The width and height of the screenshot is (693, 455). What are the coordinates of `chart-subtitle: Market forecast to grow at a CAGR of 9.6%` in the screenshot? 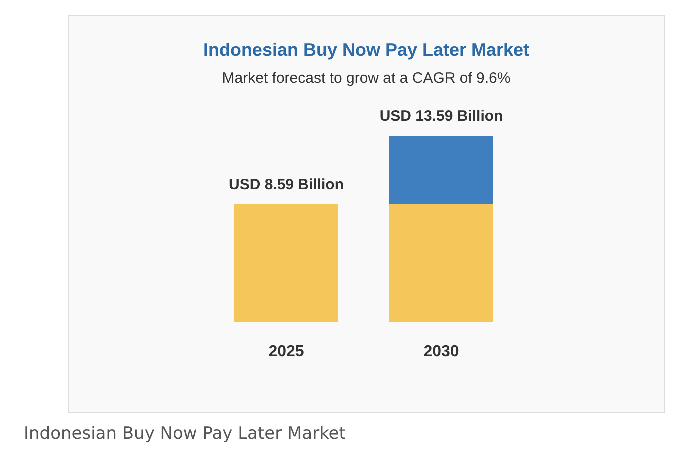 It's located at (366, 78).